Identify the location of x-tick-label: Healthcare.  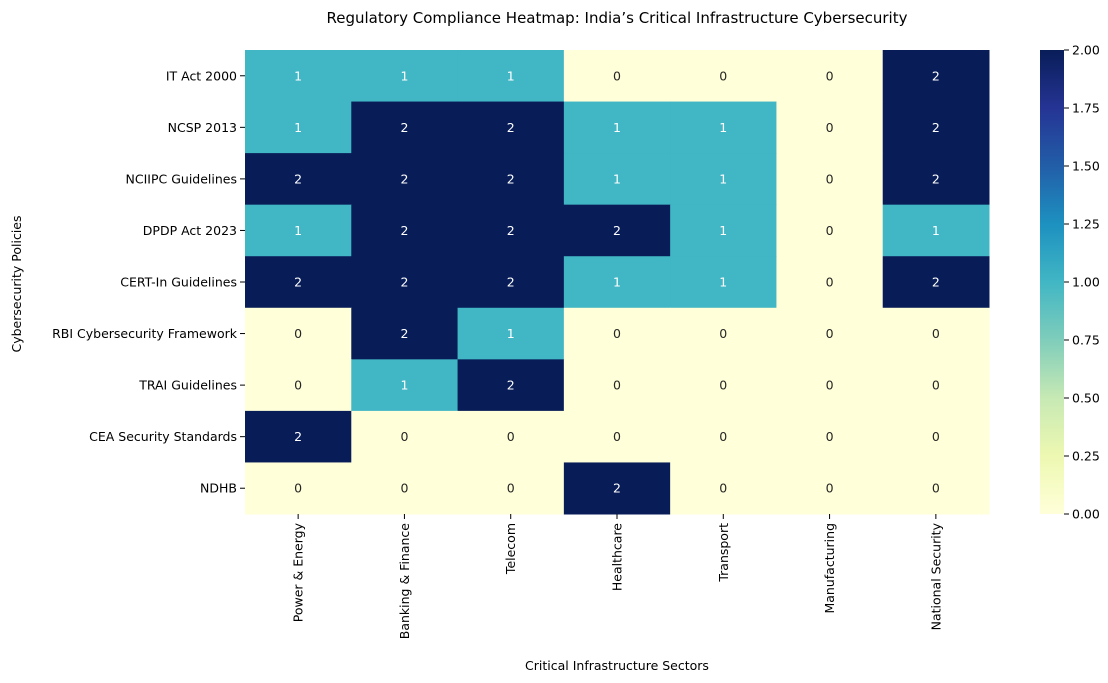
(617, 557).